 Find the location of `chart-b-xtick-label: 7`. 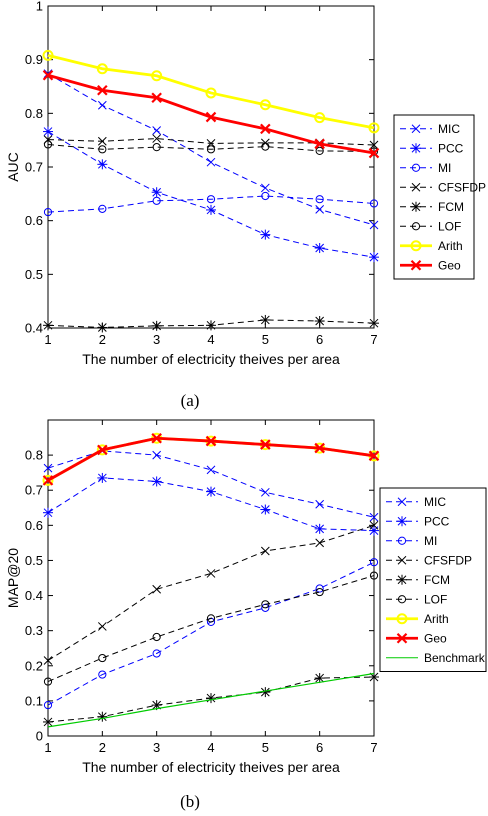

chart-b-xtick-label: 7 is located at coordinates (373, 747).